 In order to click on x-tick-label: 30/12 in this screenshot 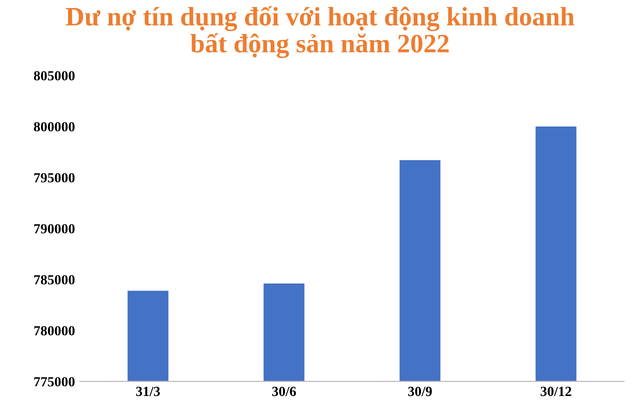, I will do `click(556, 391)`.